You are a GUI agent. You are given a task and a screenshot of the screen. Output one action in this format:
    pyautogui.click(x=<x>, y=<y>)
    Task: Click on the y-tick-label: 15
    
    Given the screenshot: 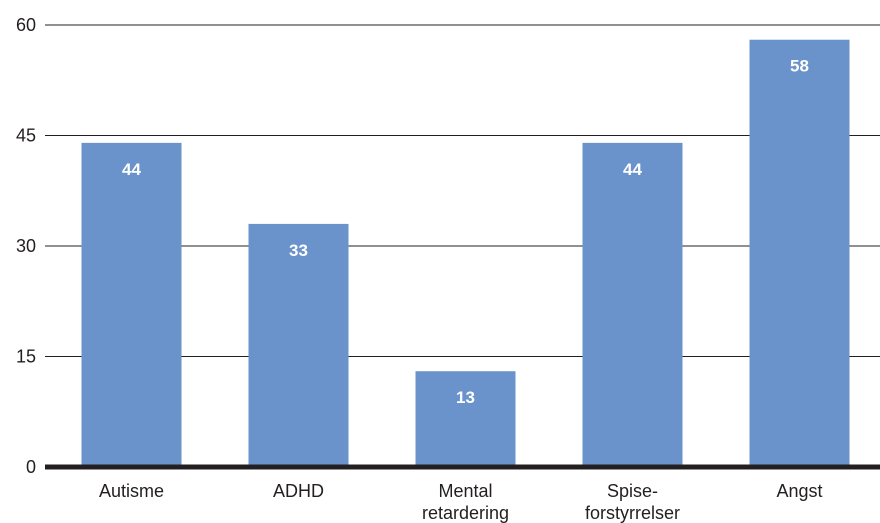 What is the action you would take?
    pyautogui.click(x=26, y=357)
    